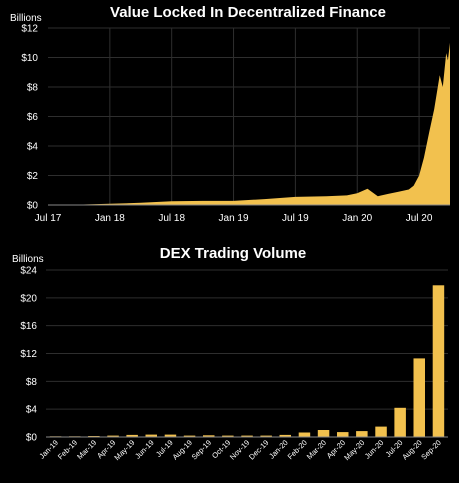 The image size is (459, 483). I want to click on tvl-x-tick-label: Jul 19, so click(295, 218).